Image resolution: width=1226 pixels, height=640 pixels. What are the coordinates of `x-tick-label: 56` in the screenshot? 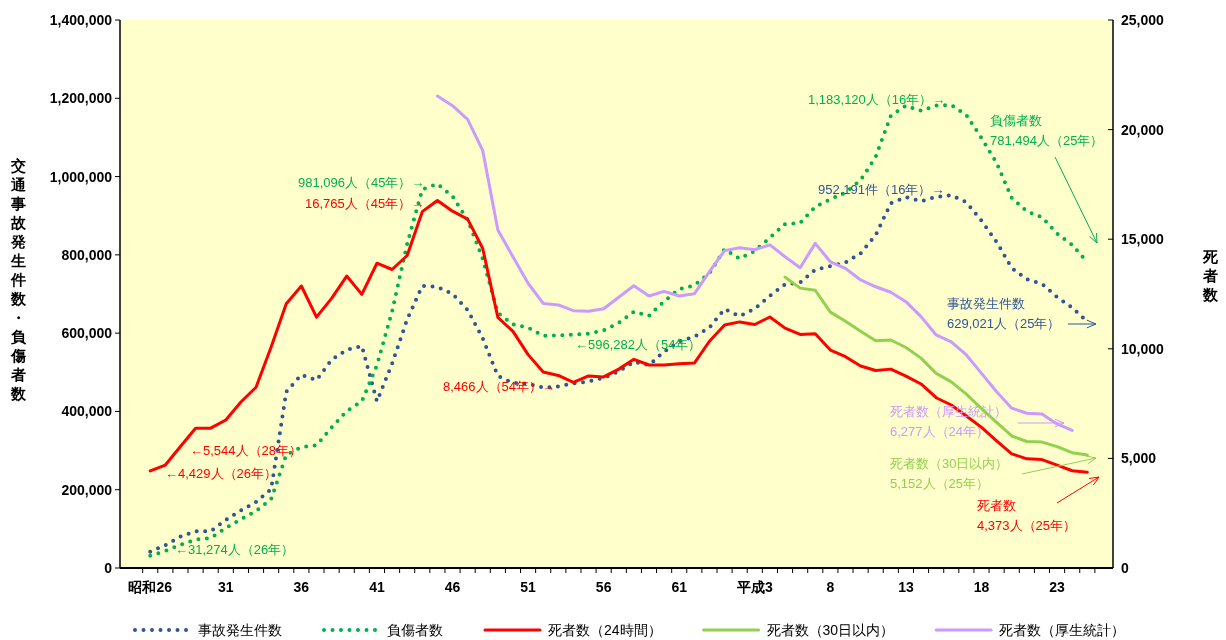 It's located at (603, 587).